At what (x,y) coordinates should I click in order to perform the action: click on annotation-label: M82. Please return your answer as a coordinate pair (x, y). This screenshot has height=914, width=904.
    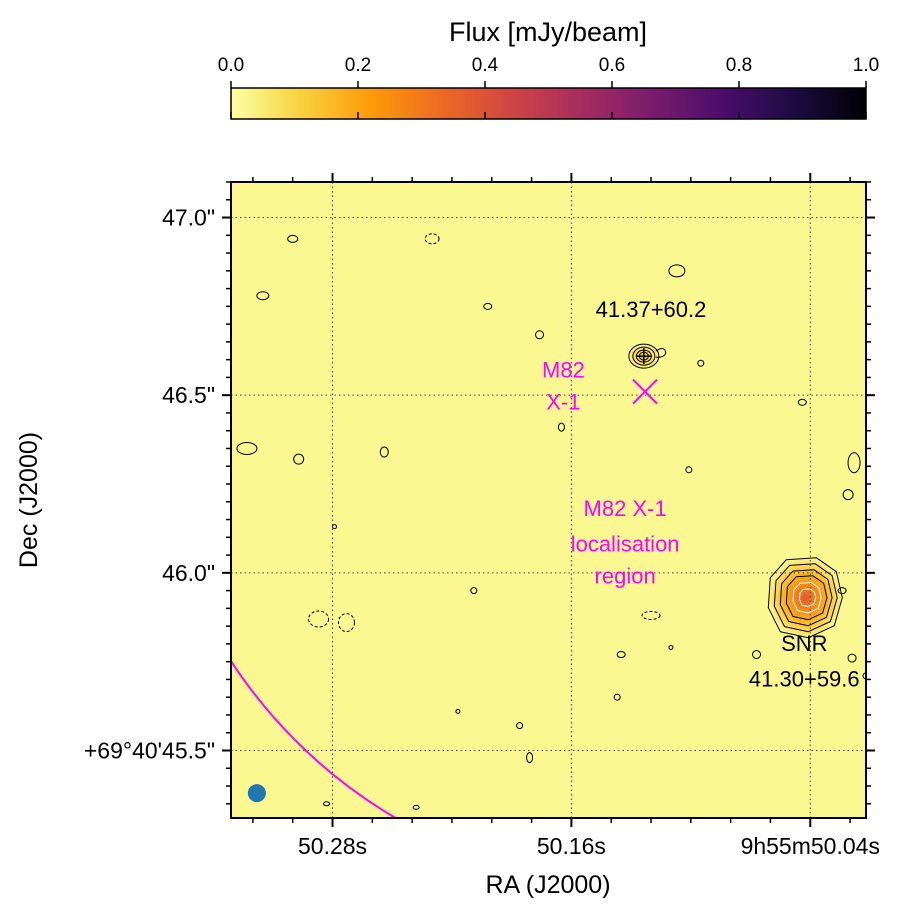
    Looking at the image, I should click on (563, 369).